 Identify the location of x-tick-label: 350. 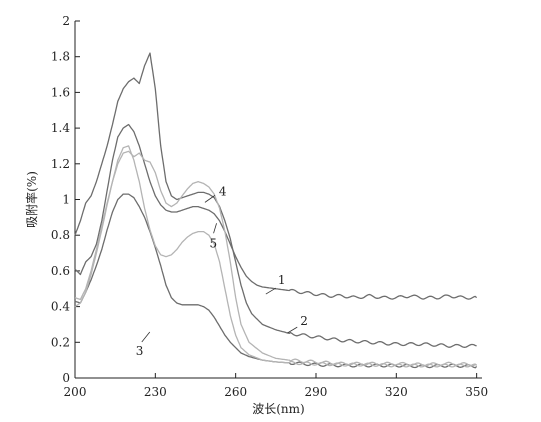
(476, 392).